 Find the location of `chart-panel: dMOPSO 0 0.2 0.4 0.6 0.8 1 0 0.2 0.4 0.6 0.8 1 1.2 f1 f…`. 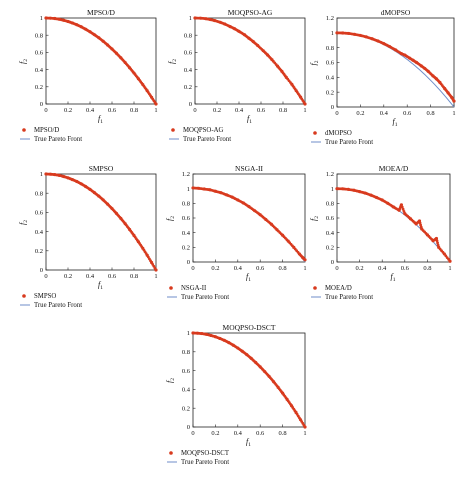

chart-panel: dMOPSO 0 0.2 0.4 0.6 0.8 1 0 0.2 0.4 0.6 0.8 1 1.2 f1 f… is located at coordinates (382, 77).